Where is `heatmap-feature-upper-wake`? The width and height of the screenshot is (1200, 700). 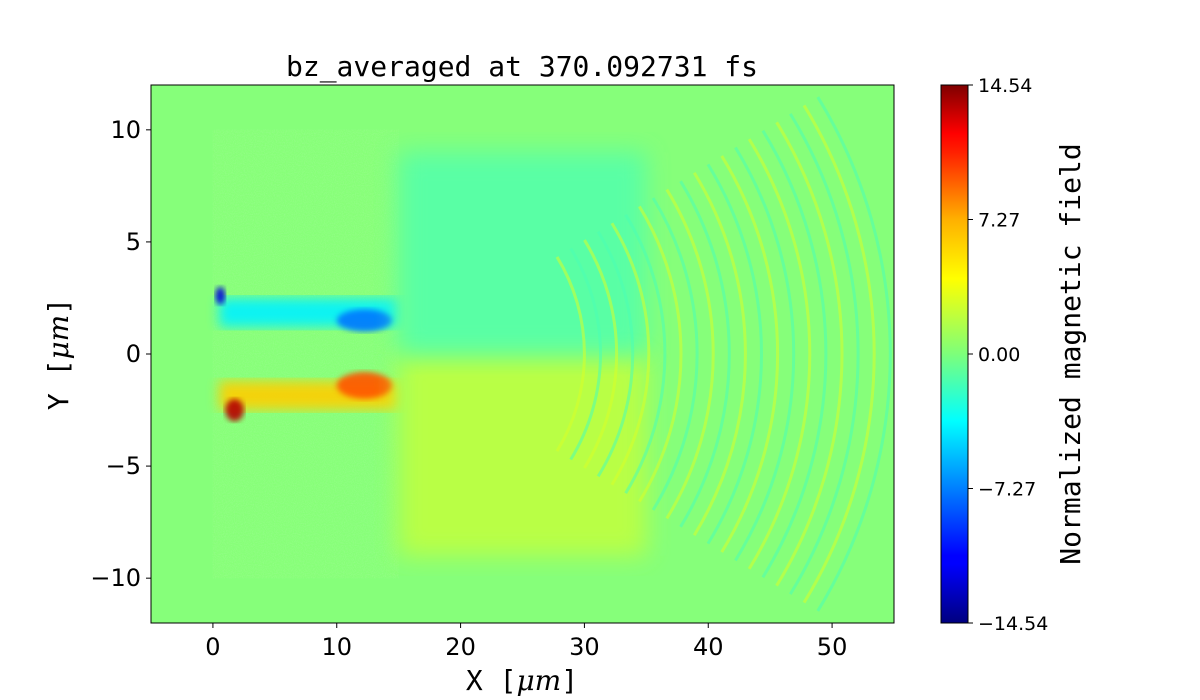 heatmap-feature-upper-wake is located at coordinates (522, 253).